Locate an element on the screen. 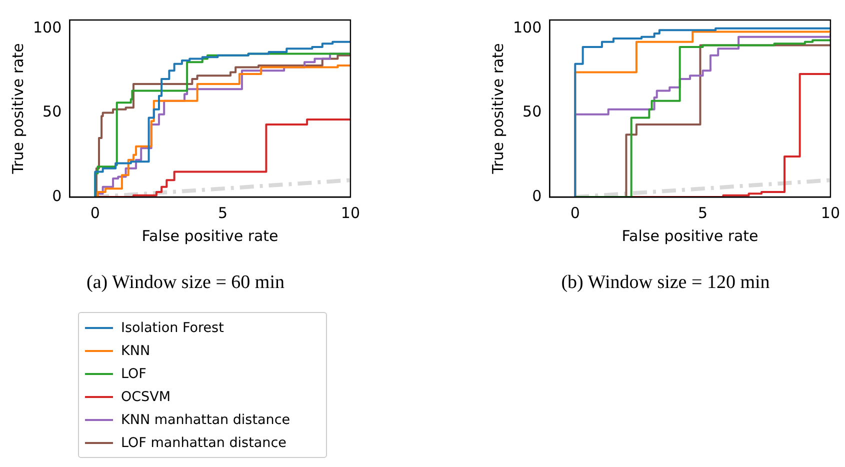 The height and width of the screenshot is (467, 845). legend-label: LOF is located at coordinates (133, 374).